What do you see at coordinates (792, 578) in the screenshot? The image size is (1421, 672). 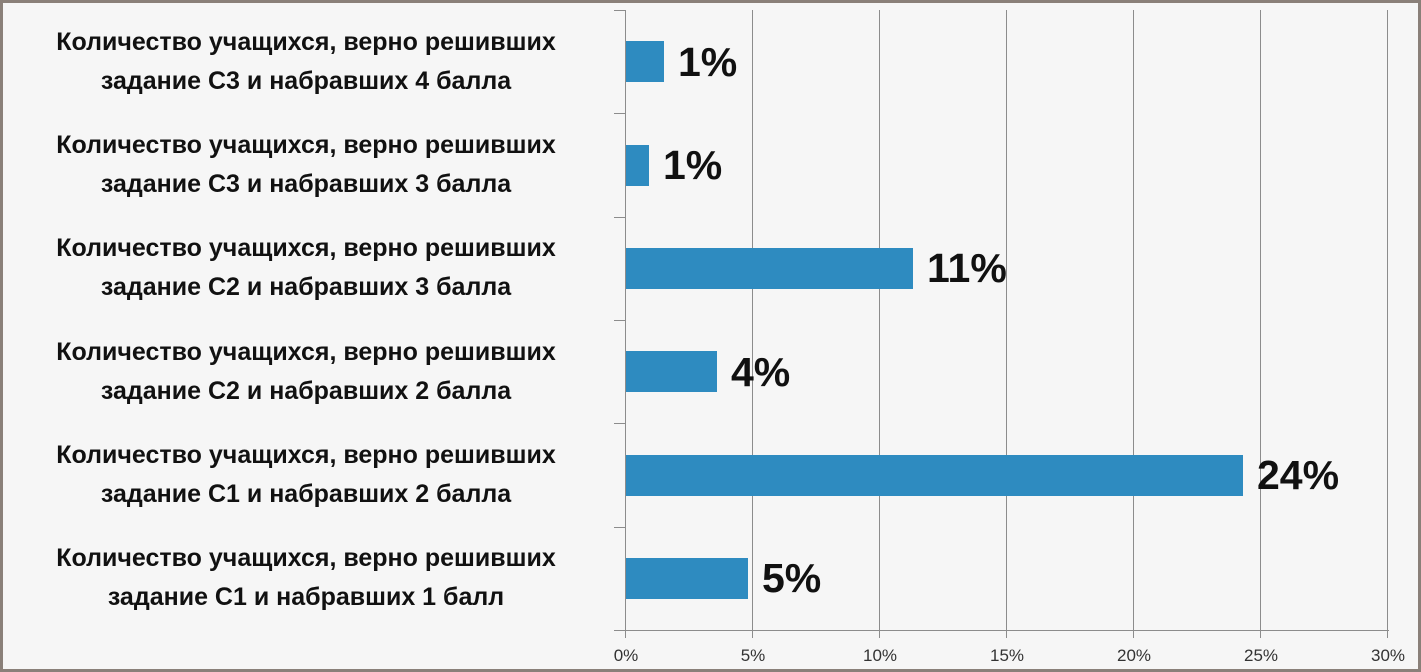 I see `data-label: 5%` at bounding box center [792, 578].